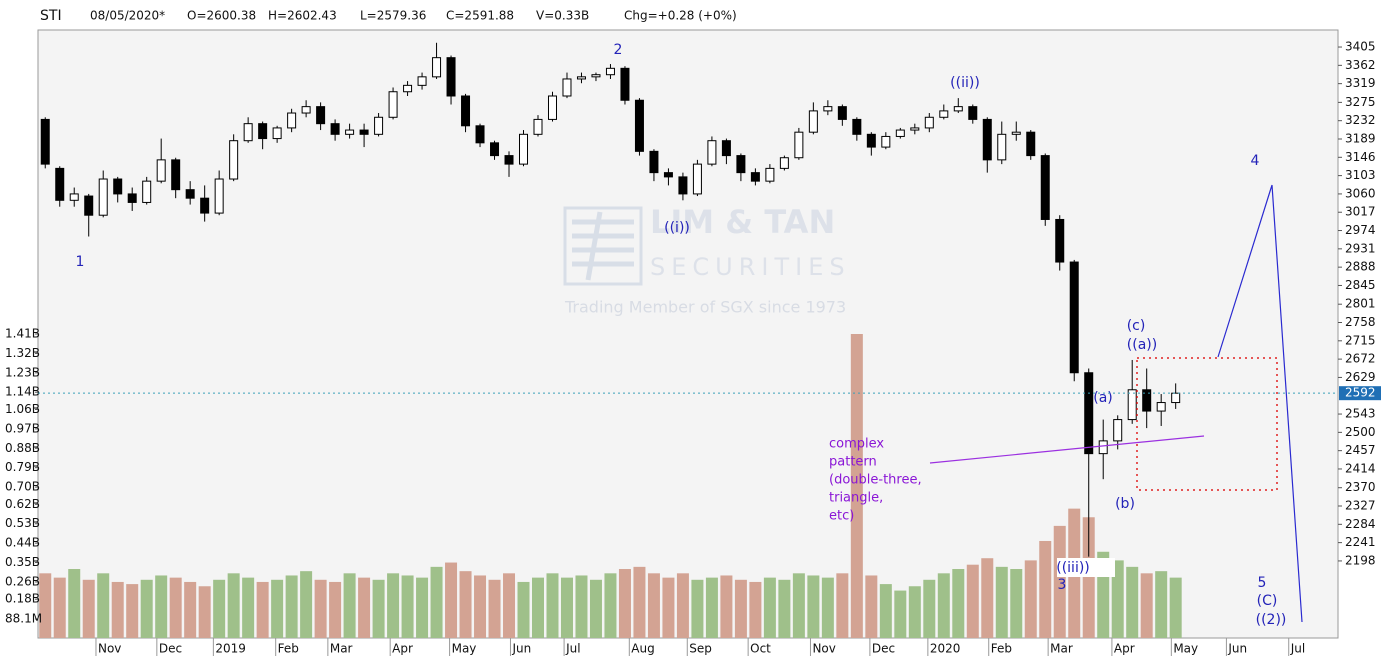 This screenshot has height=660, width=1381. What do you see at coordinates (603, 246) in the screenshot?
I see `watermark-logo-lines` at bounding box center [603, 246].